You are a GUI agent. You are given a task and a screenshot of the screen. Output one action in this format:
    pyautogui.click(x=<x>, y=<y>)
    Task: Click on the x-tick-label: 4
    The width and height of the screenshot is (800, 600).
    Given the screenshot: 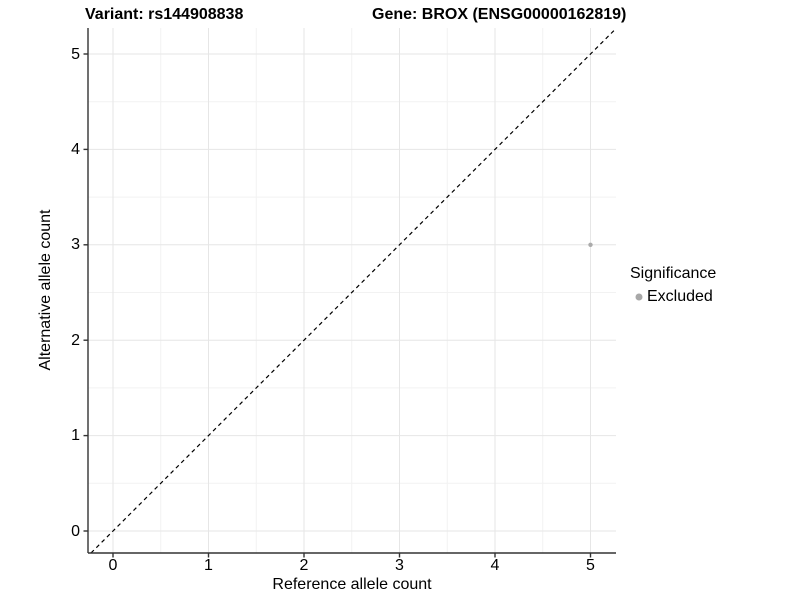 What is the action you would take?
    pyautogui.click(x=495, y=565)
    